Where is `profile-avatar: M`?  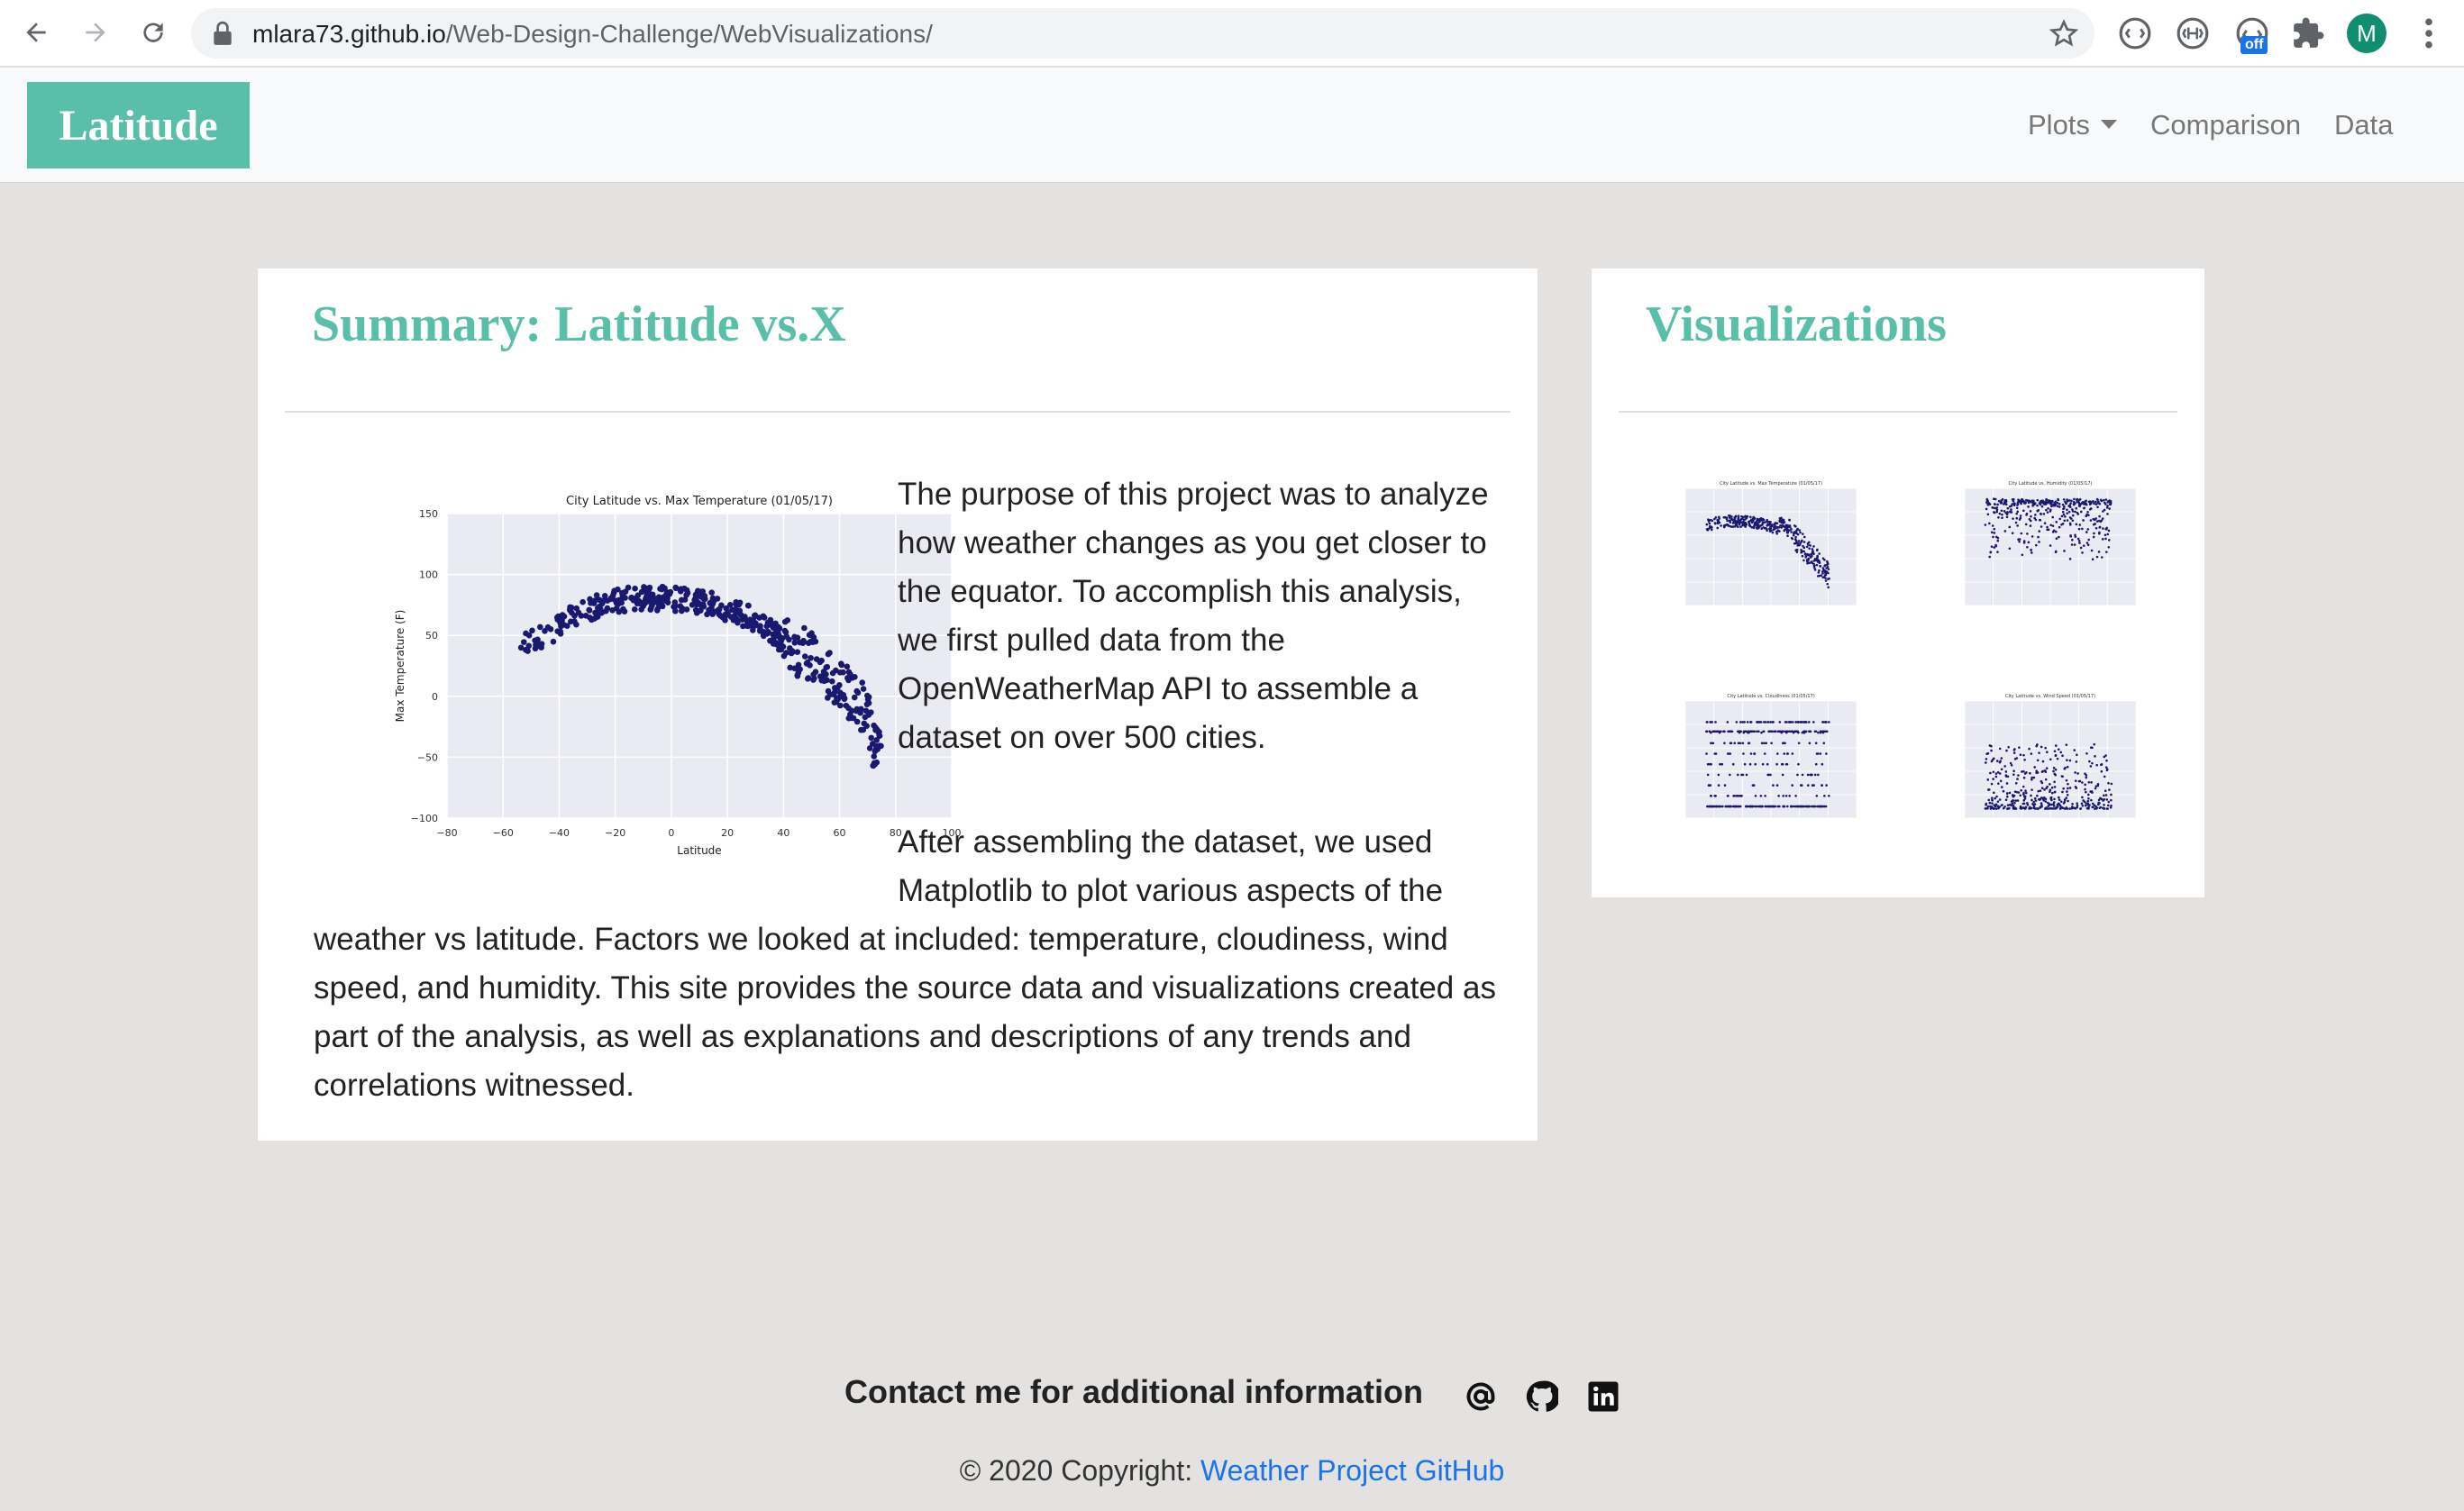
profile-avatar: M is located at coordinates (2366, 34).